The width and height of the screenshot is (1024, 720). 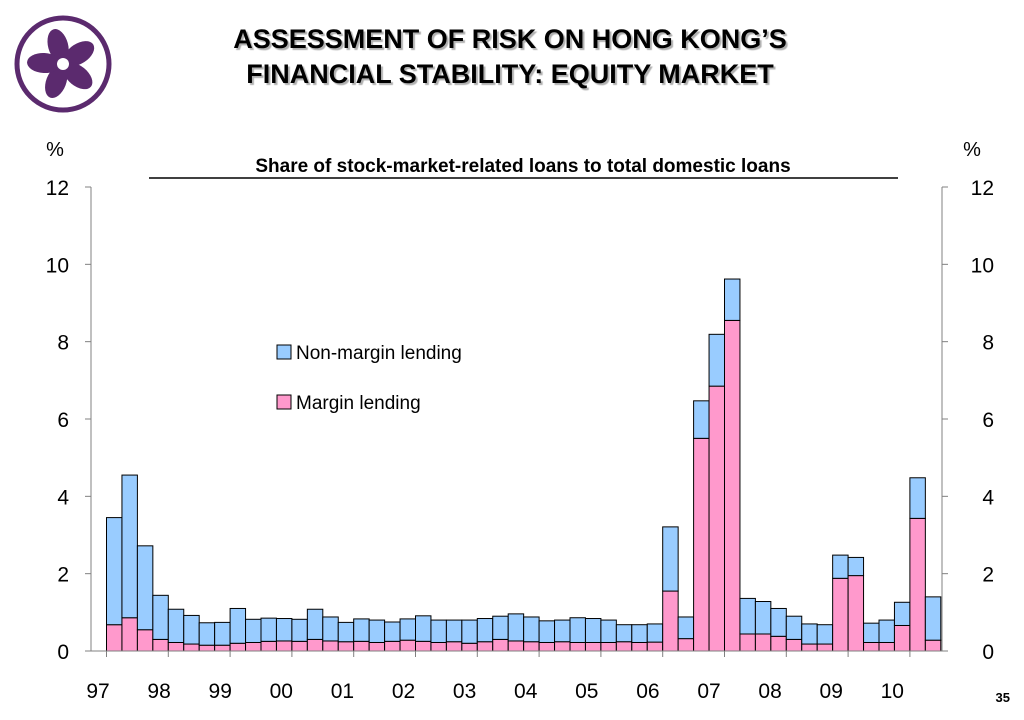 I want to click on legend: Non-margin lending Margin lending, so click(x=369, y=378).